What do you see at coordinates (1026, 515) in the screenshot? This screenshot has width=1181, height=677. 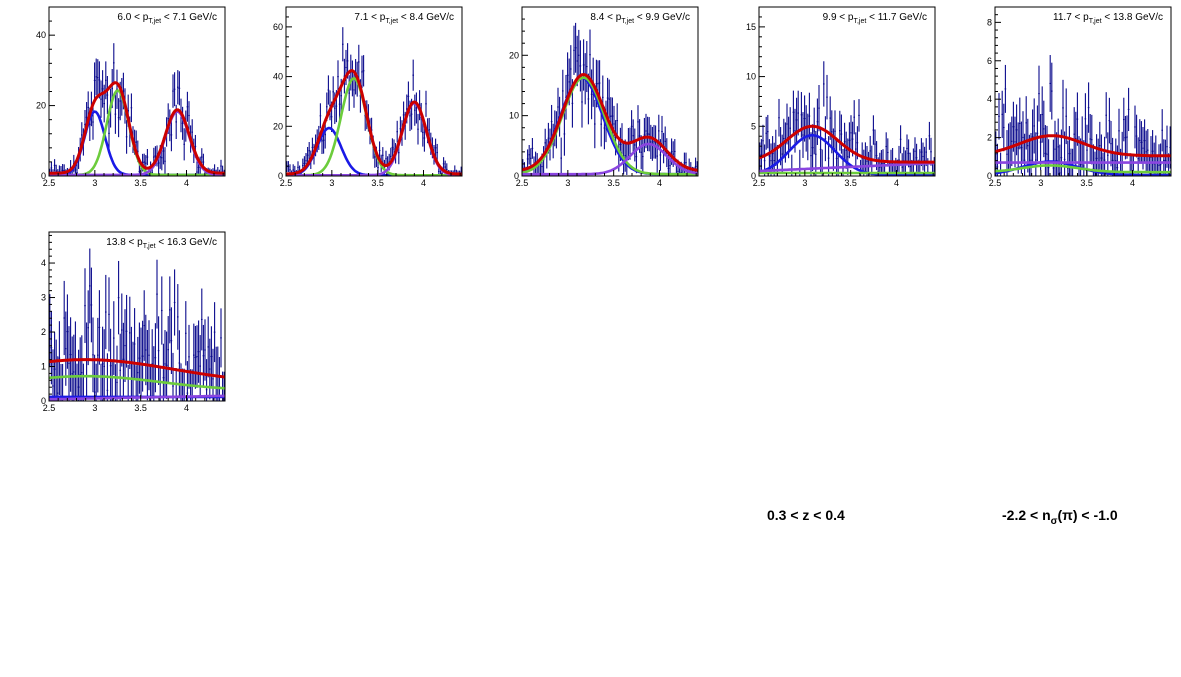 I see `nsigma-prefix: -2.2 < n` at bounding box center [1026, 515].